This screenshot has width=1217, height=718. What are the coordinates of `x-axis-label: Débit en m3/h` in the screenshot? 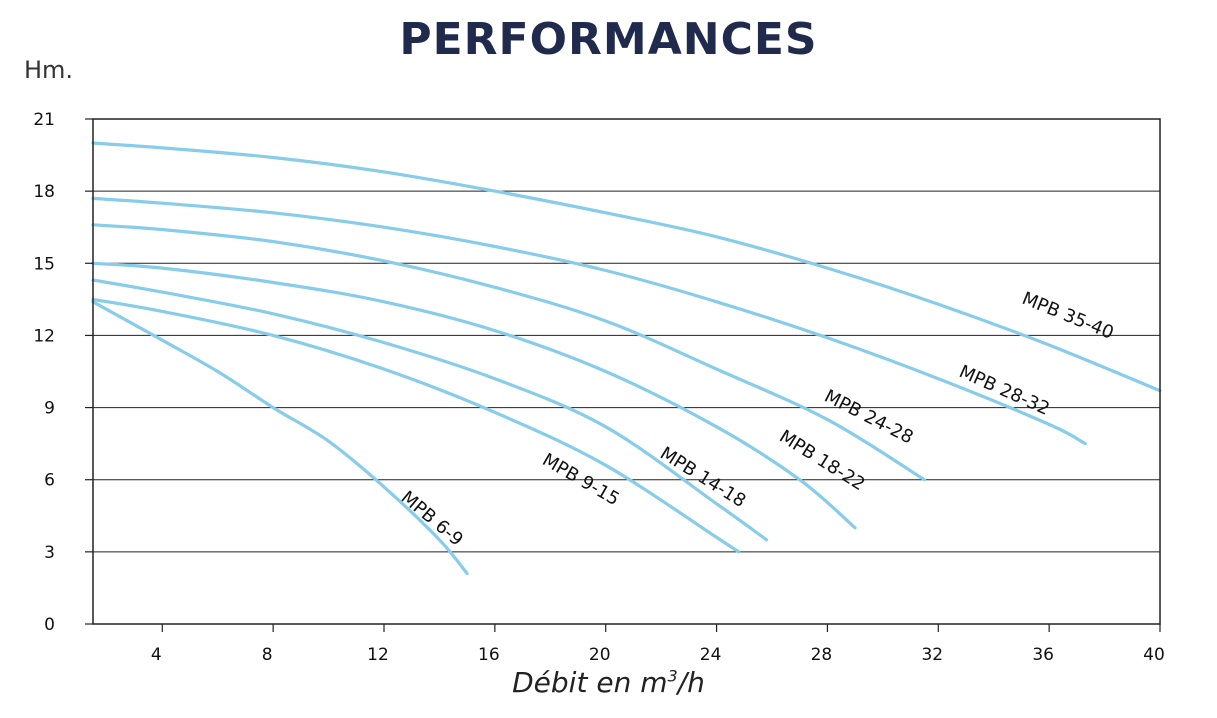 It's located at (608, 682).